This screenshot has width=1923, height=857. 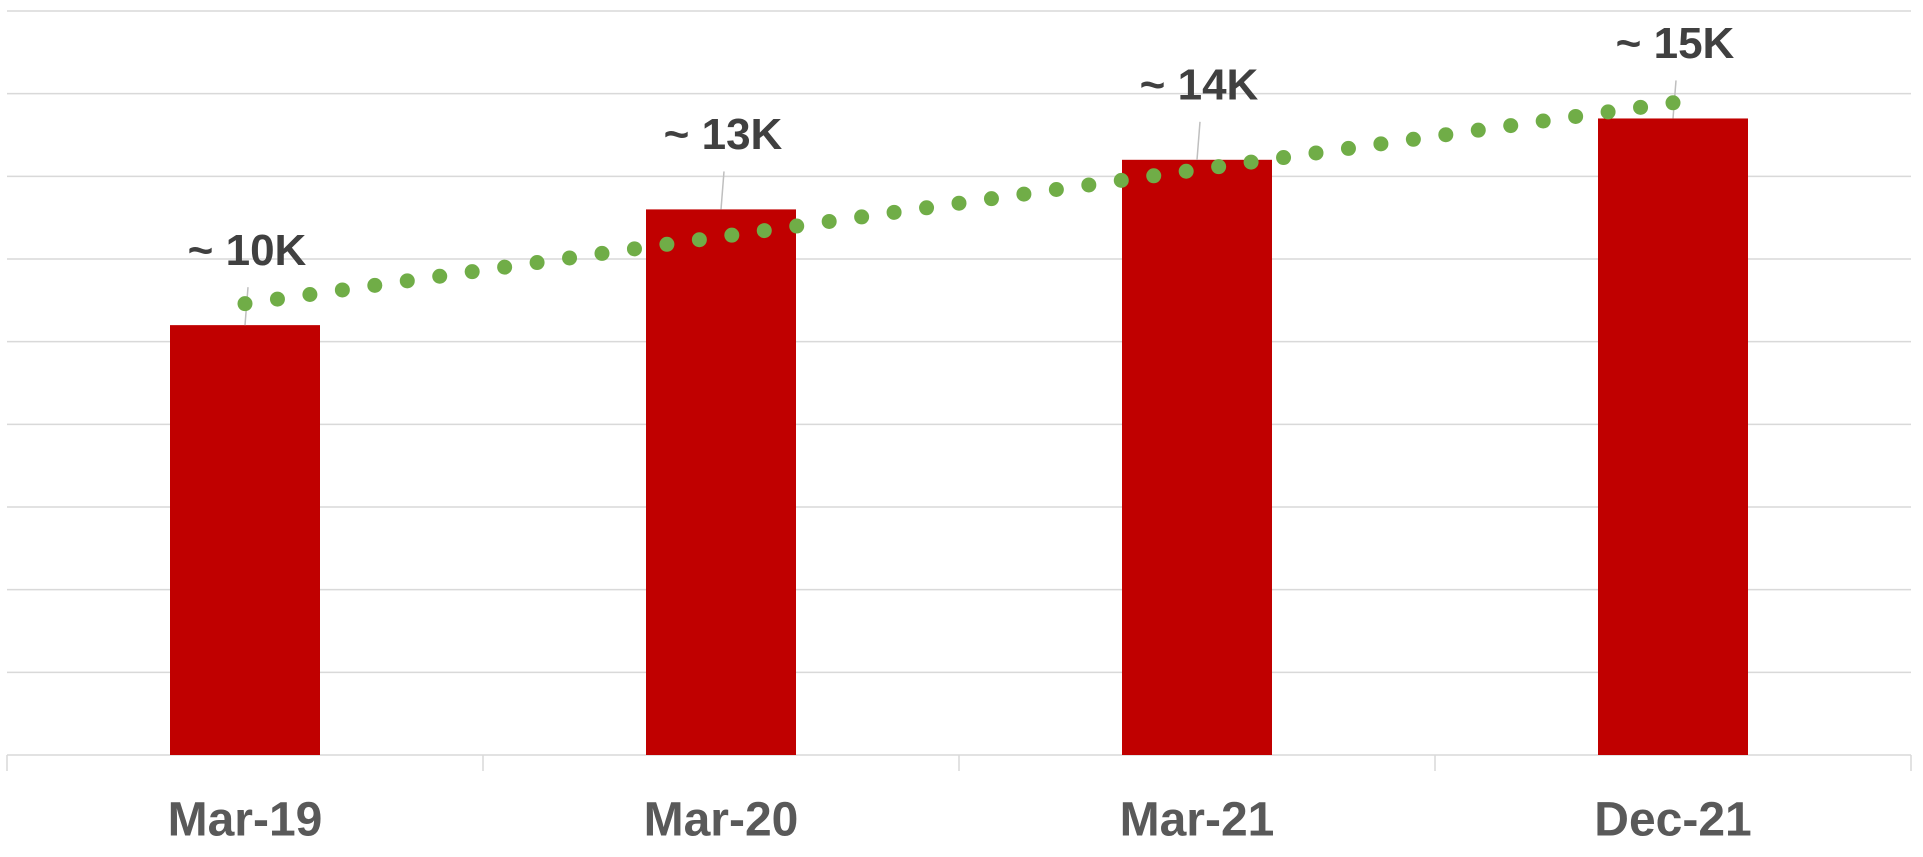 I want to click on data-label: ~ 15K, so click(x=1675, y=43).